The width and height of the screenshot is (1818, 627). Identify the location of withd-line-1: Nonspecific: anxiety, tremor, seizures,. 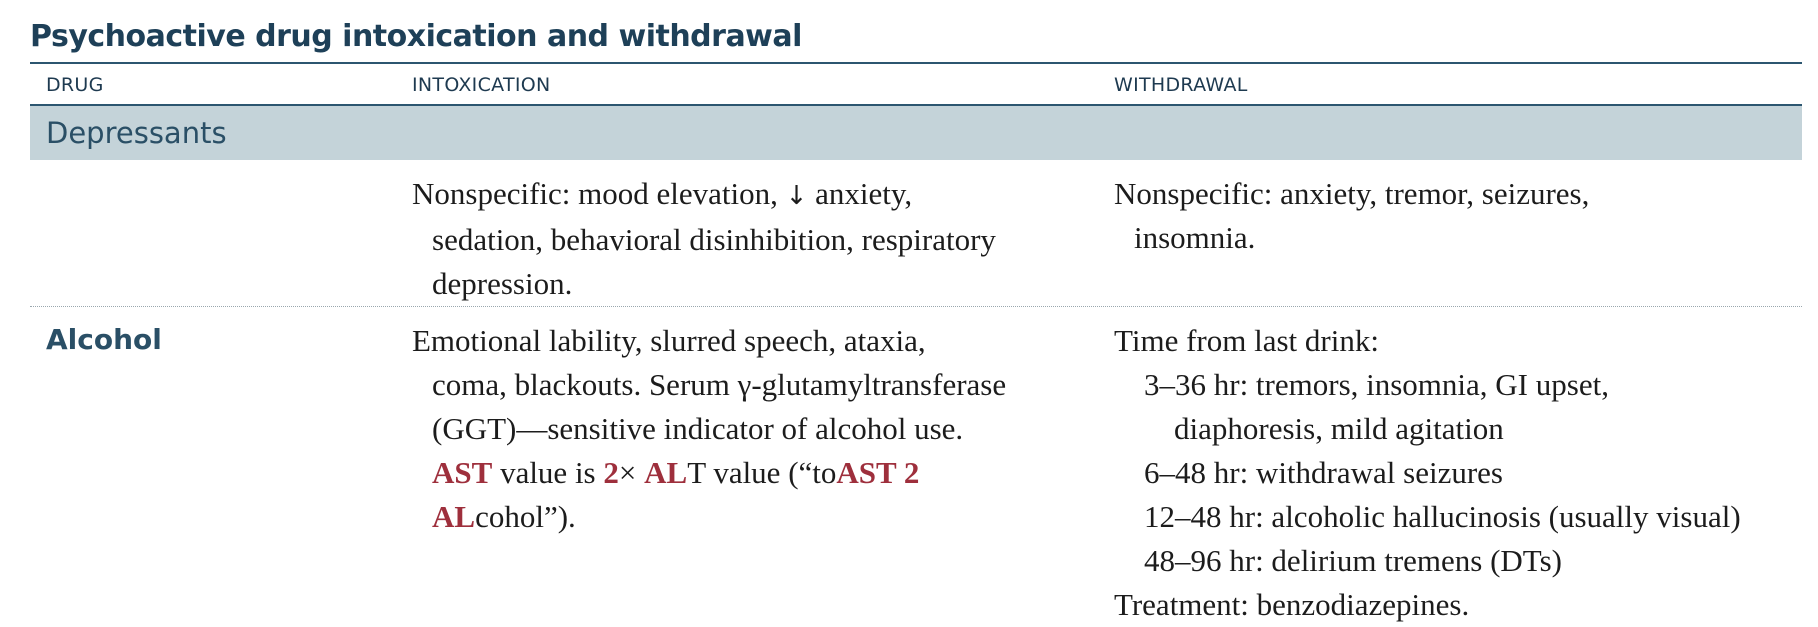
(1352, 193).